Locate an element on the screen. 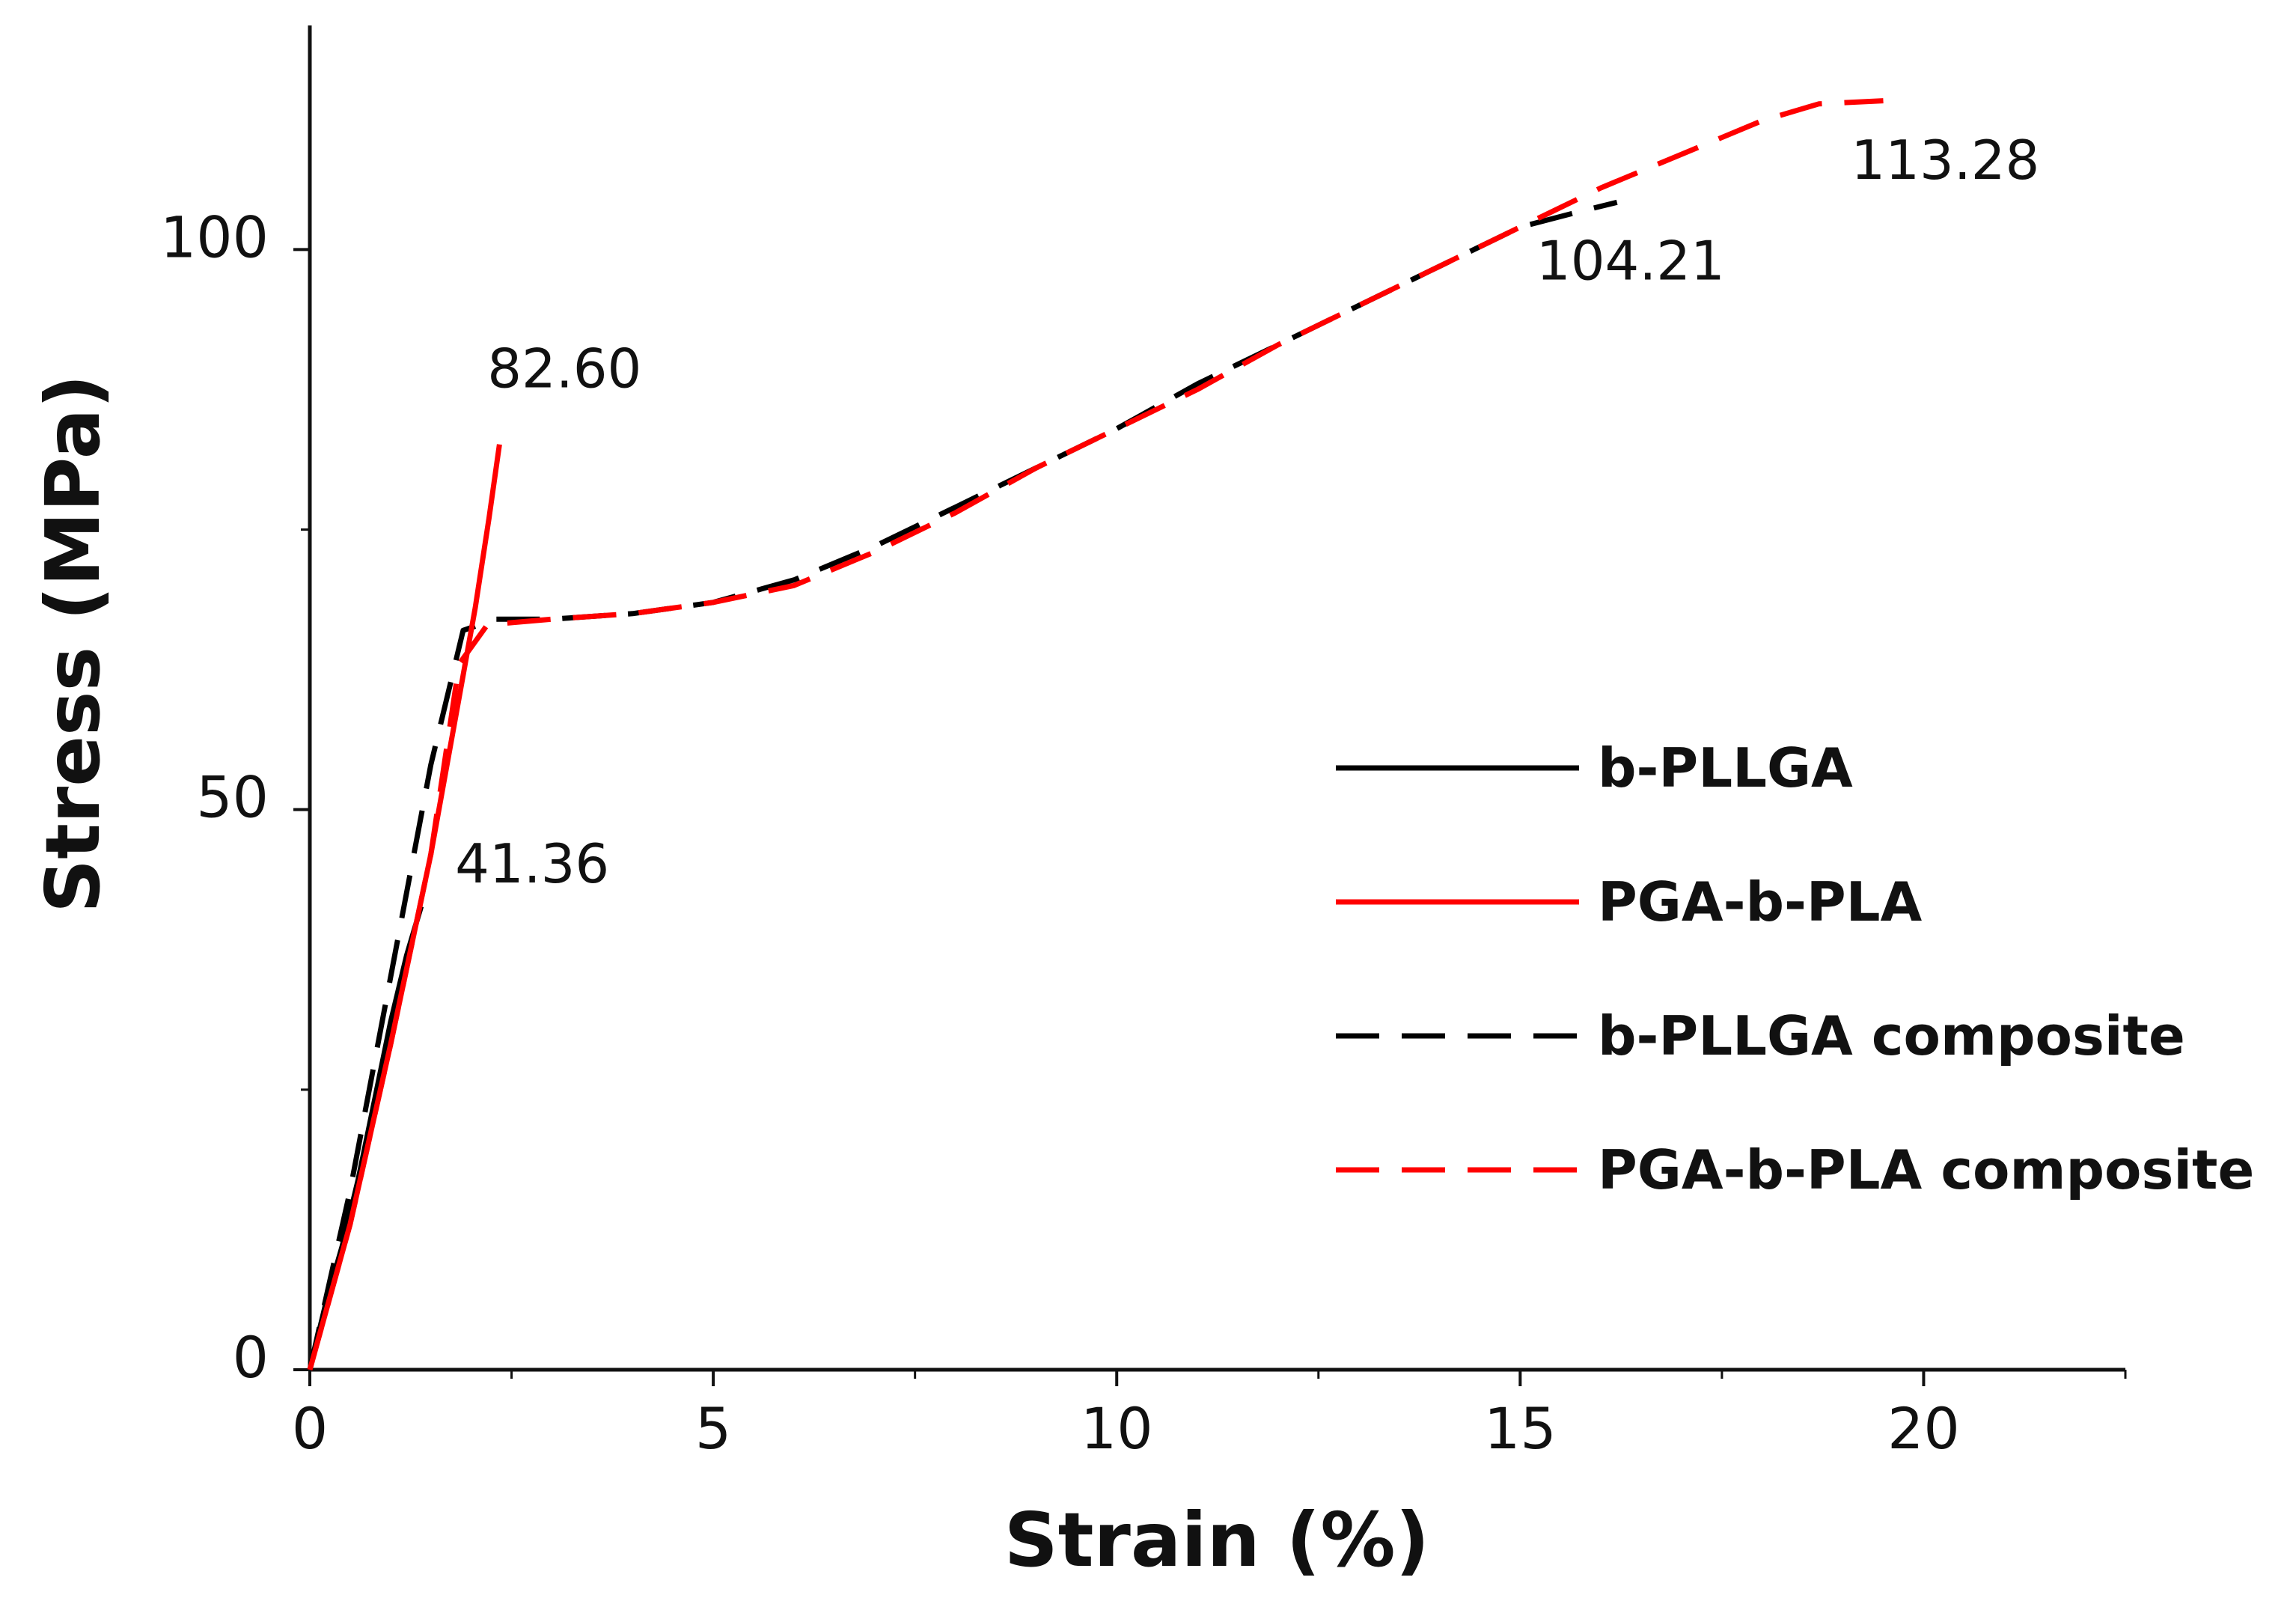 The width and height of the screenshot is (2296, 1613). legend-label: b-PLLGA is located at coordinates (1725, 768).